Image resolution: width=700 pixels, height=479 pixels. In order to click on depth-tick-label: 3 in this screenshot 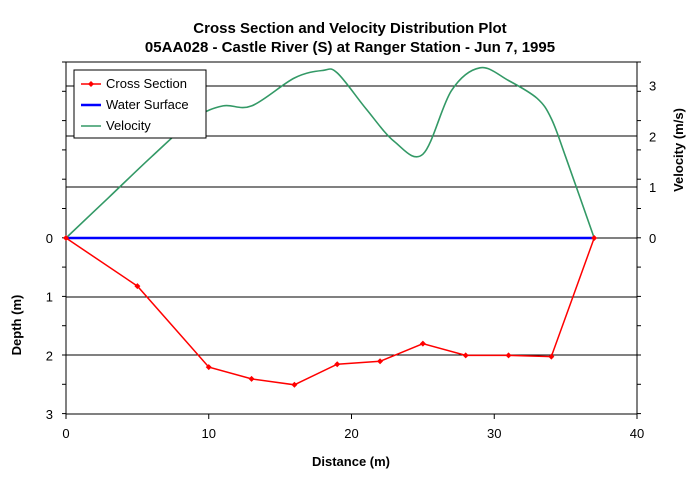, I will do `click(49, 414)`.